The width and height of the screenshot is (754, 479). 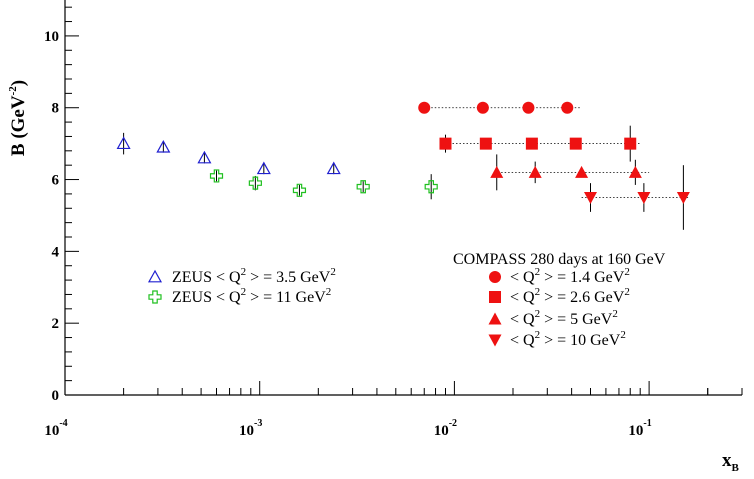 I want to click on y-tick-label: 10, so click(x=51, y=37).